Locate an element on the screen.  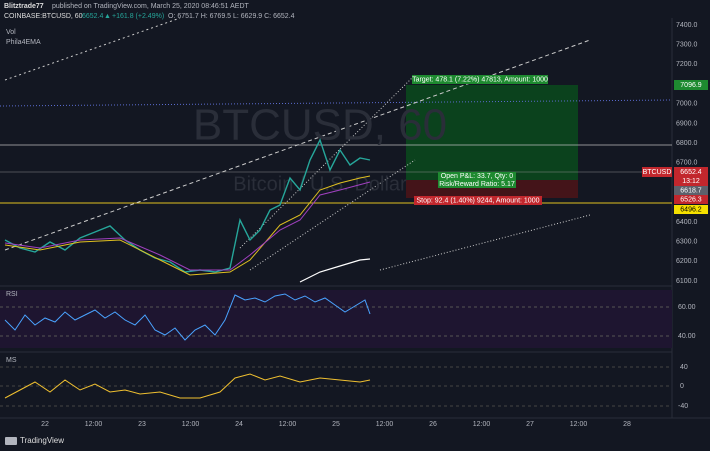
time-tick-label: 27 is located at coordinates (530, 424).